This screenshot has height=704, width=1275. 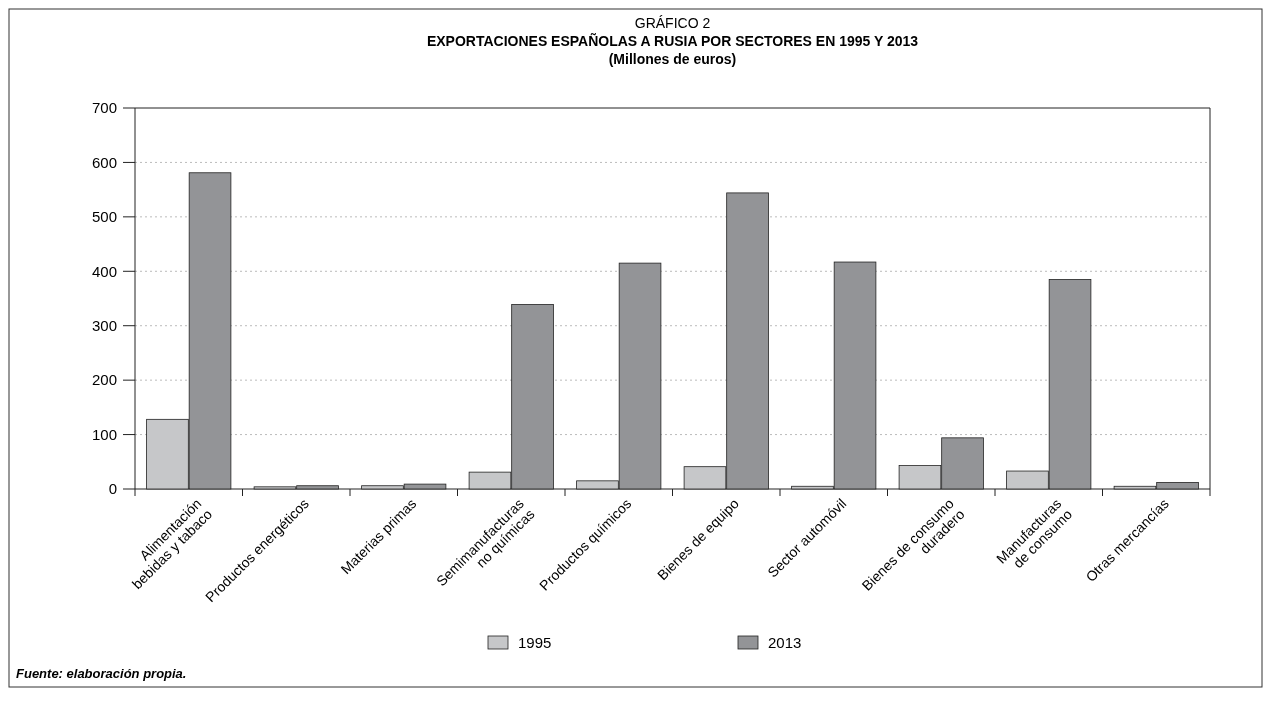 What do you see at coordinates (535, 643) in the screenshot?
I see `legend-label: 1995` at bounding box center [535, 643].